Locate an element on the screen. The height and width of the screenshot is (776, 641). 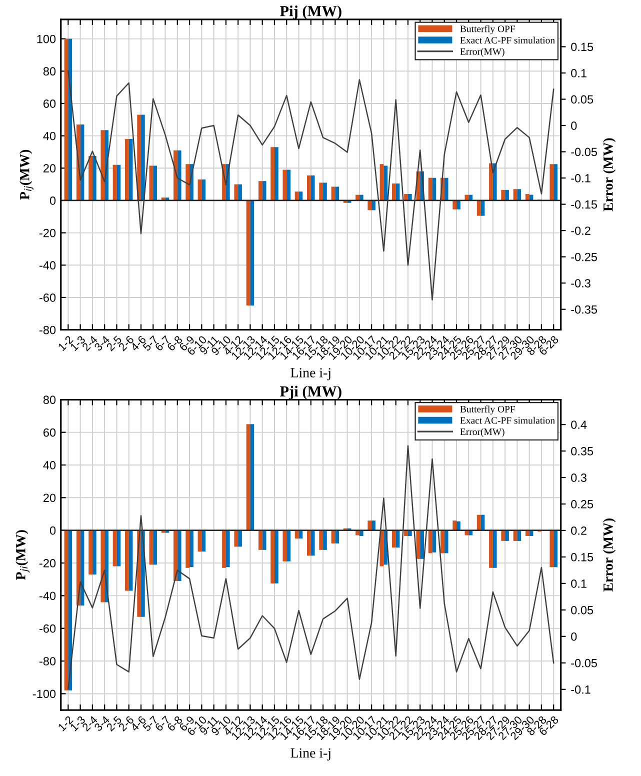
y2-tick-label: -0.25 is located at coordinates (584, 257).